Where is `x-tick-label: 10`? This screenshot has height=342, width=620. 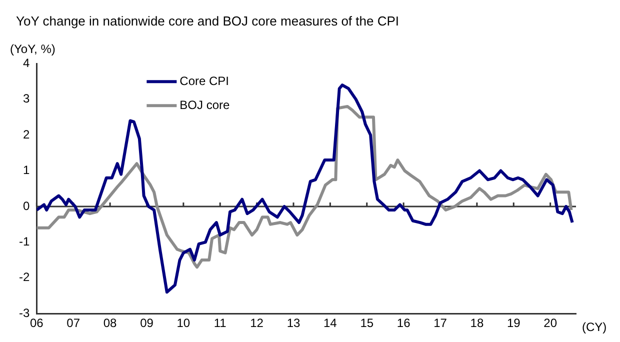 x-tick-label: 10 is located at coordinates (183, 323).